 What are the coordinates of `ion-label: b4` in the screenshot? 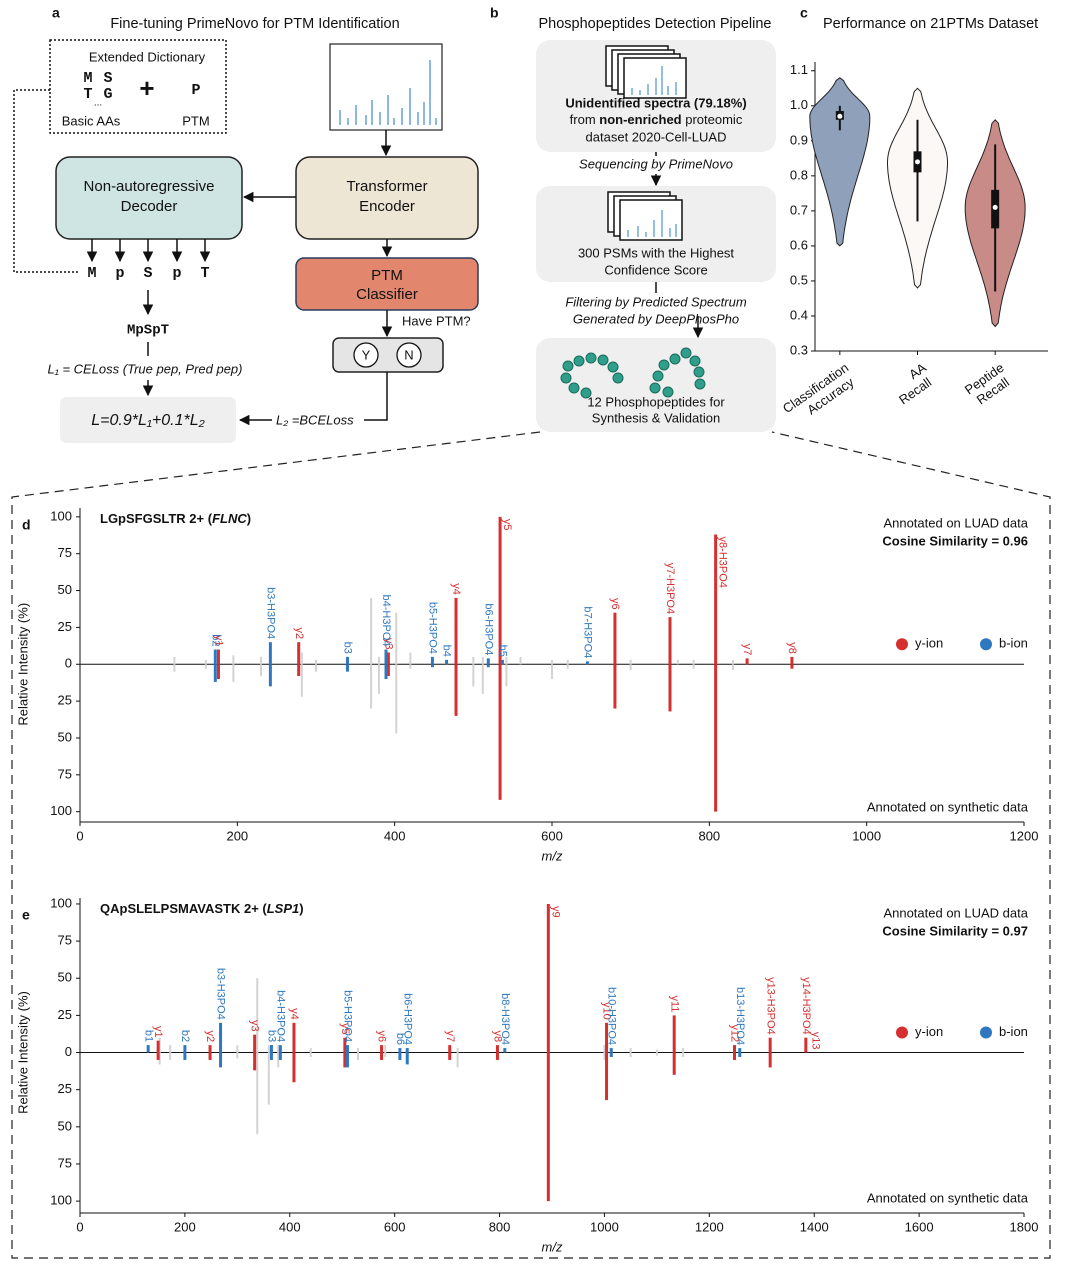 It's located at (447, 651).